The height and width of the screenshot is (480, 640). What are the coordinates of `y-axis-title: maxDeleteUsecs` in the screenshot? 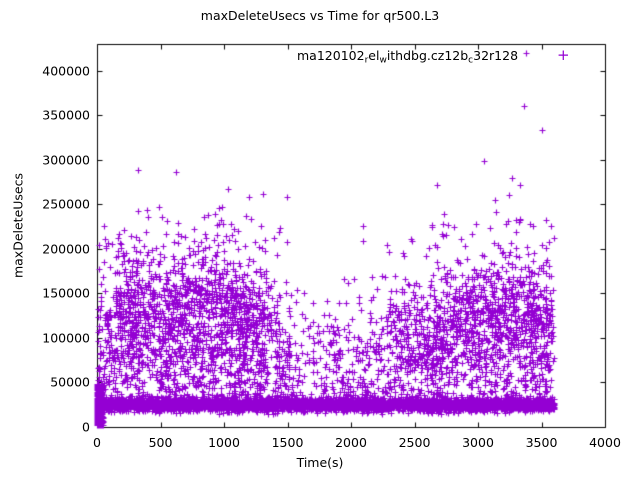 It's located at (18, 225).